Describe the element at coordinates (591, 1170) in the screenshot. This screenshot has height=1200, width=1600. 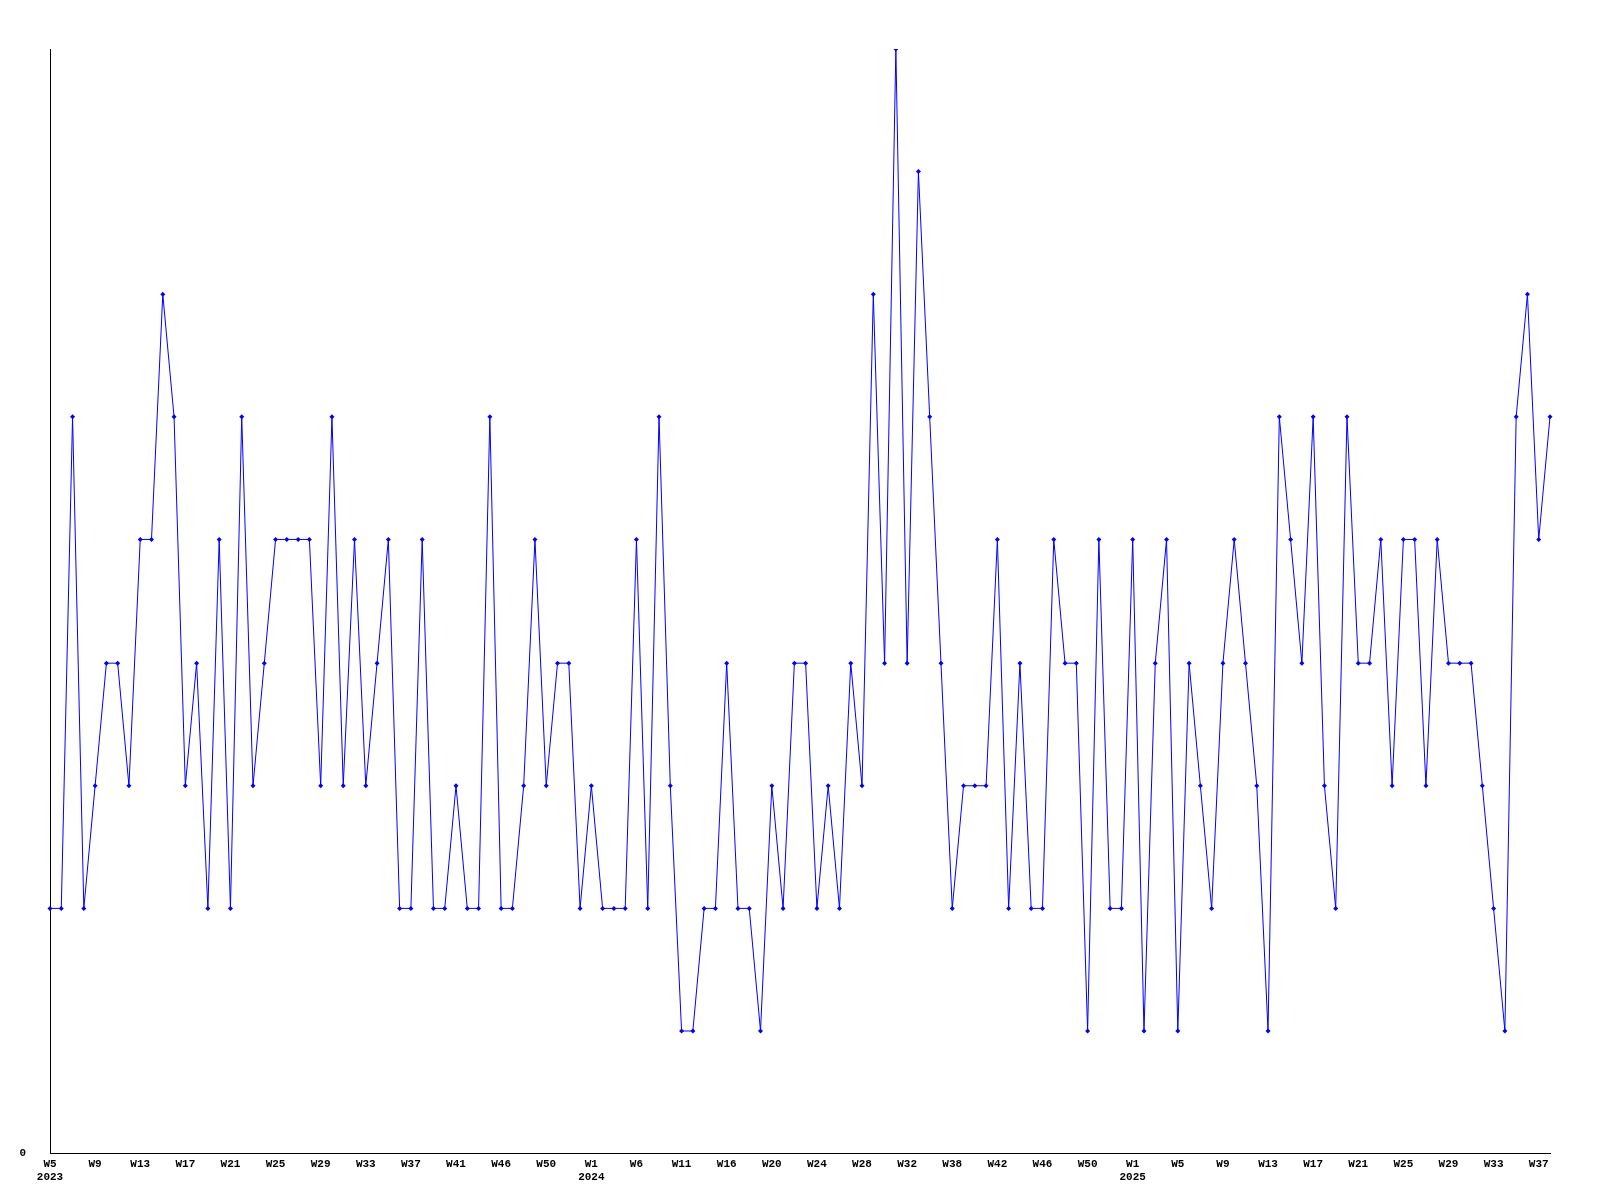
I see `x-tick-label: W1 2024` at that location.